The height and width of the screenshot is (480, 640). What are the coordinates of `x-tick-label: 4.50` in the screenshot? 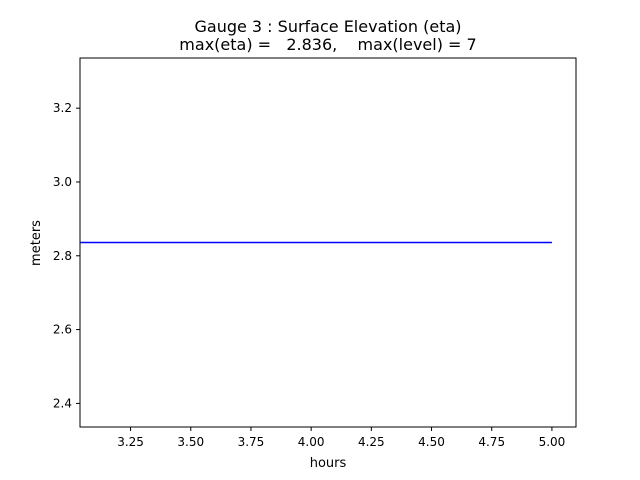 It's located at (431, 442).